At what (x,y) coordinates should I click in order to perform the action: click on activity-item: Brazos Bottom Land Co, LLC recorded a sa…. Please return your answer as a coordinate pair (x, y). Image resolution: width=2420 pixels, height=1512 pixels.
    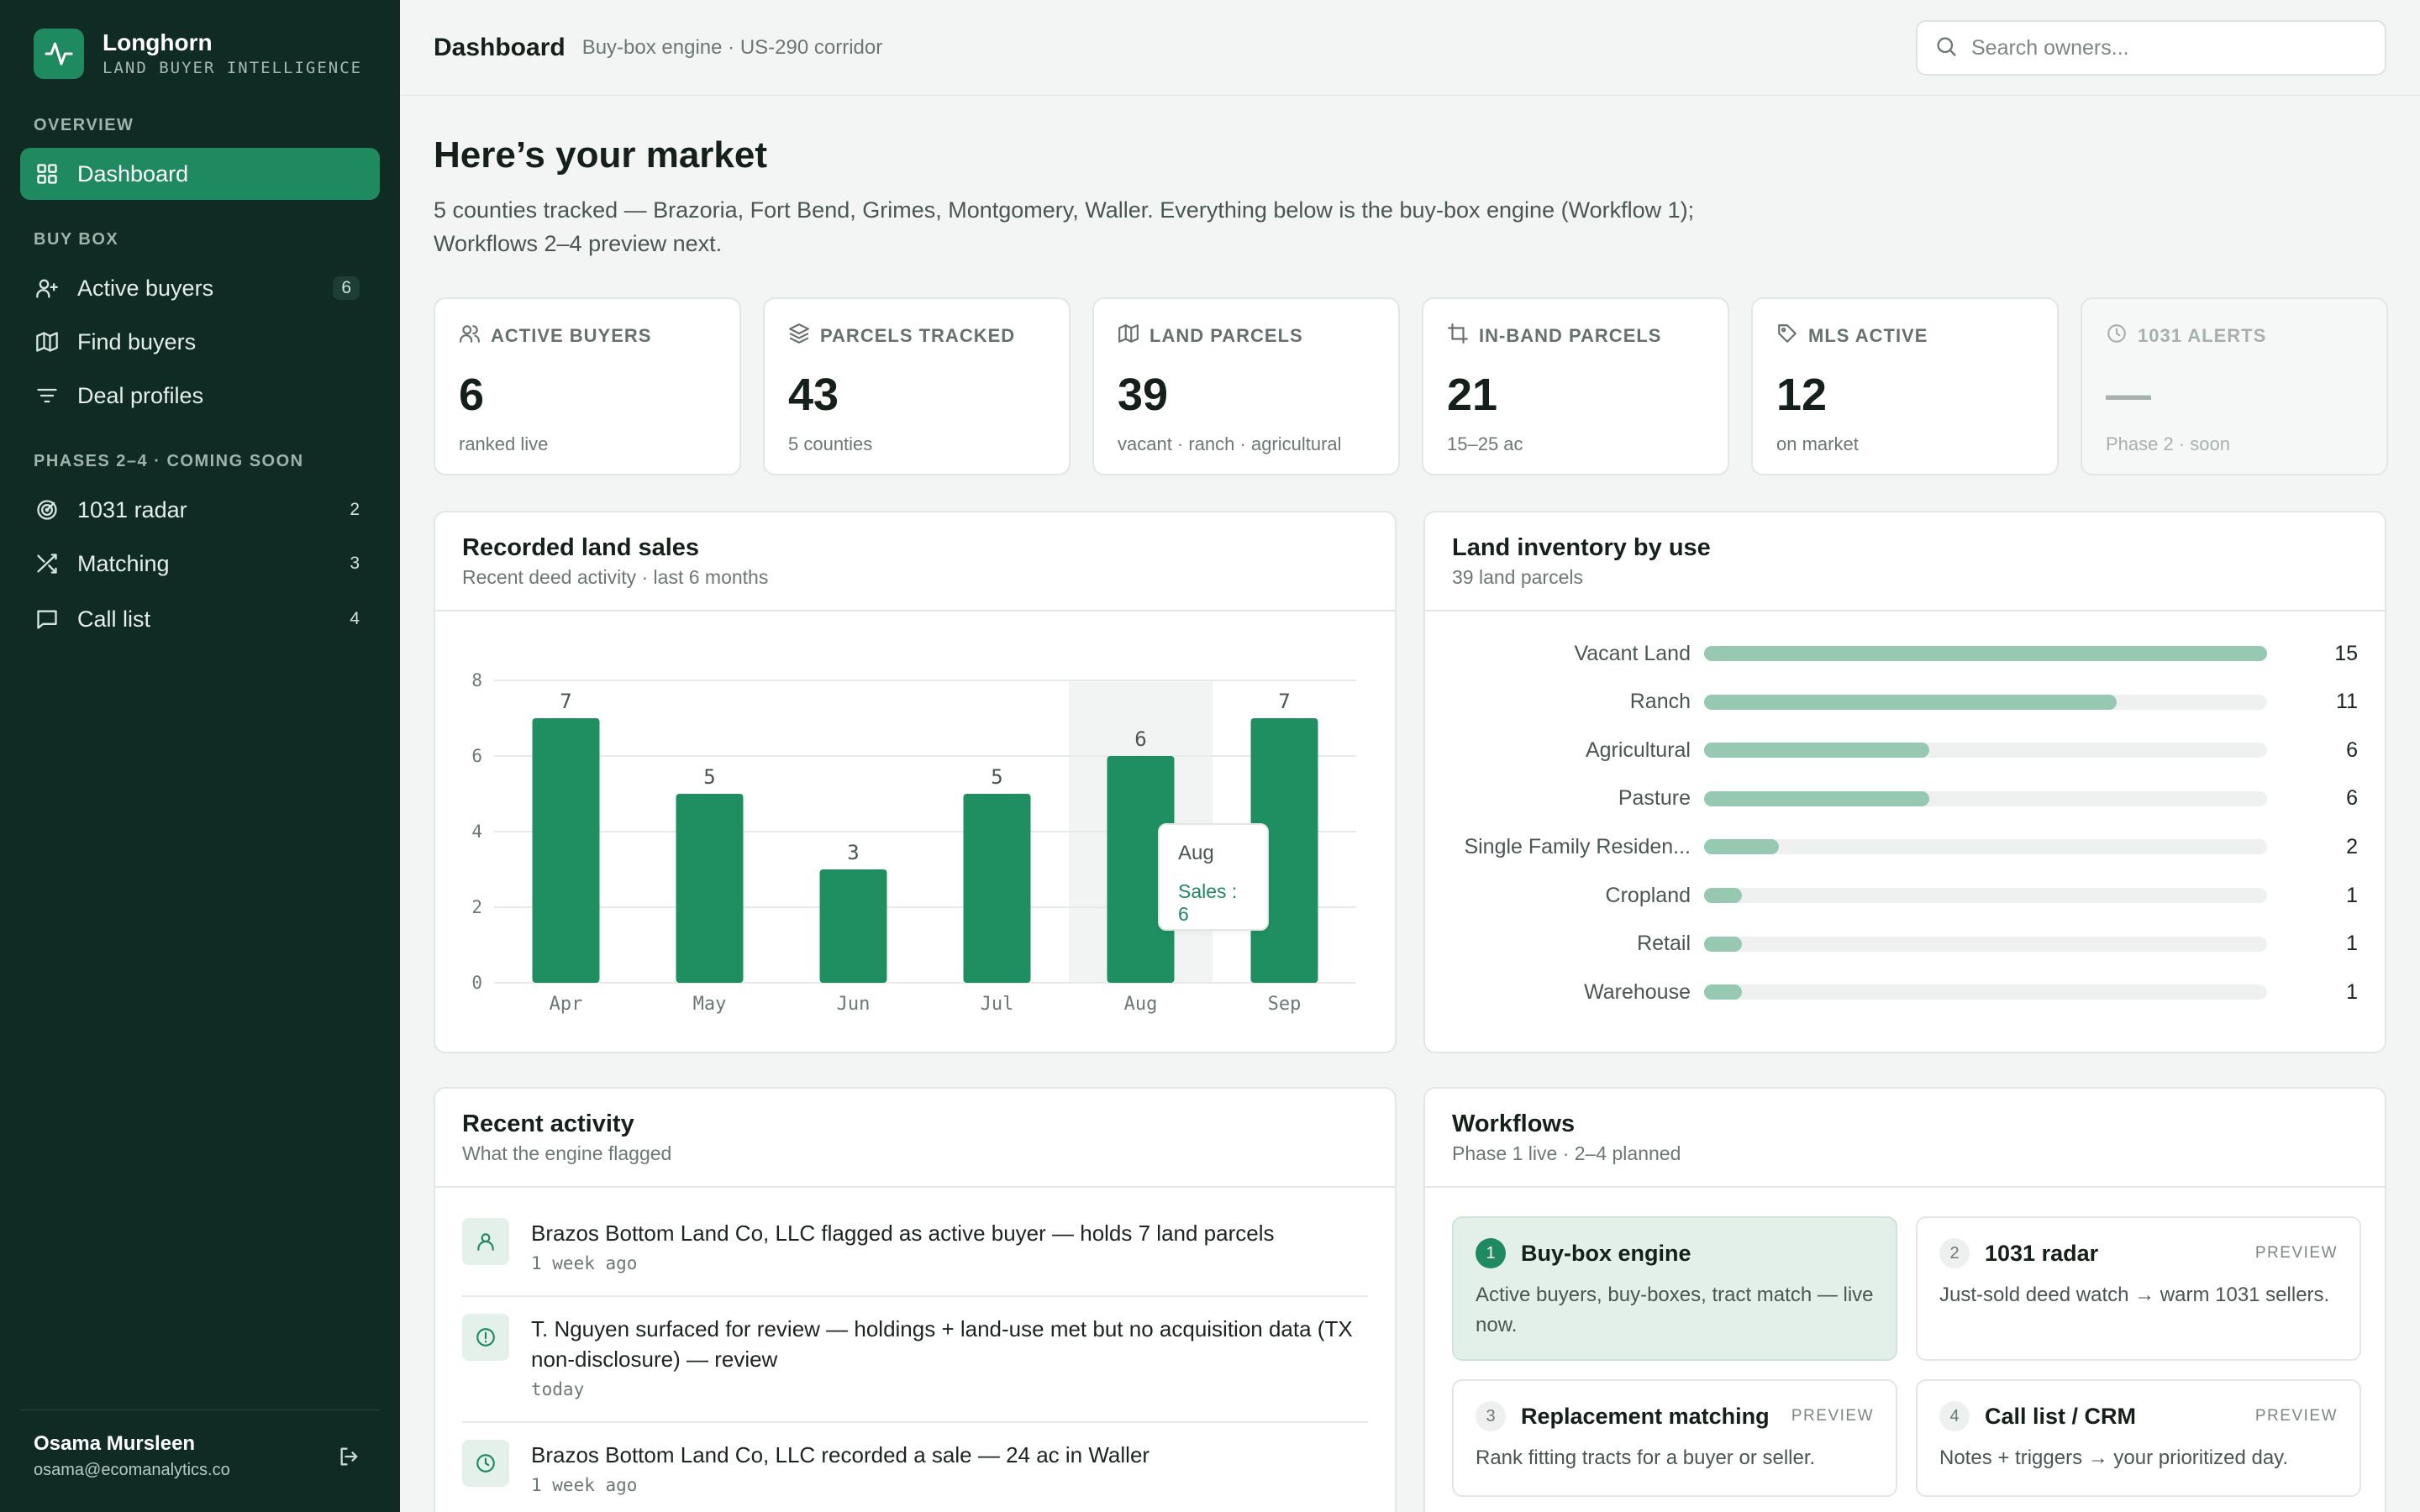
    Looking at the image, I should click on (915, 1467).